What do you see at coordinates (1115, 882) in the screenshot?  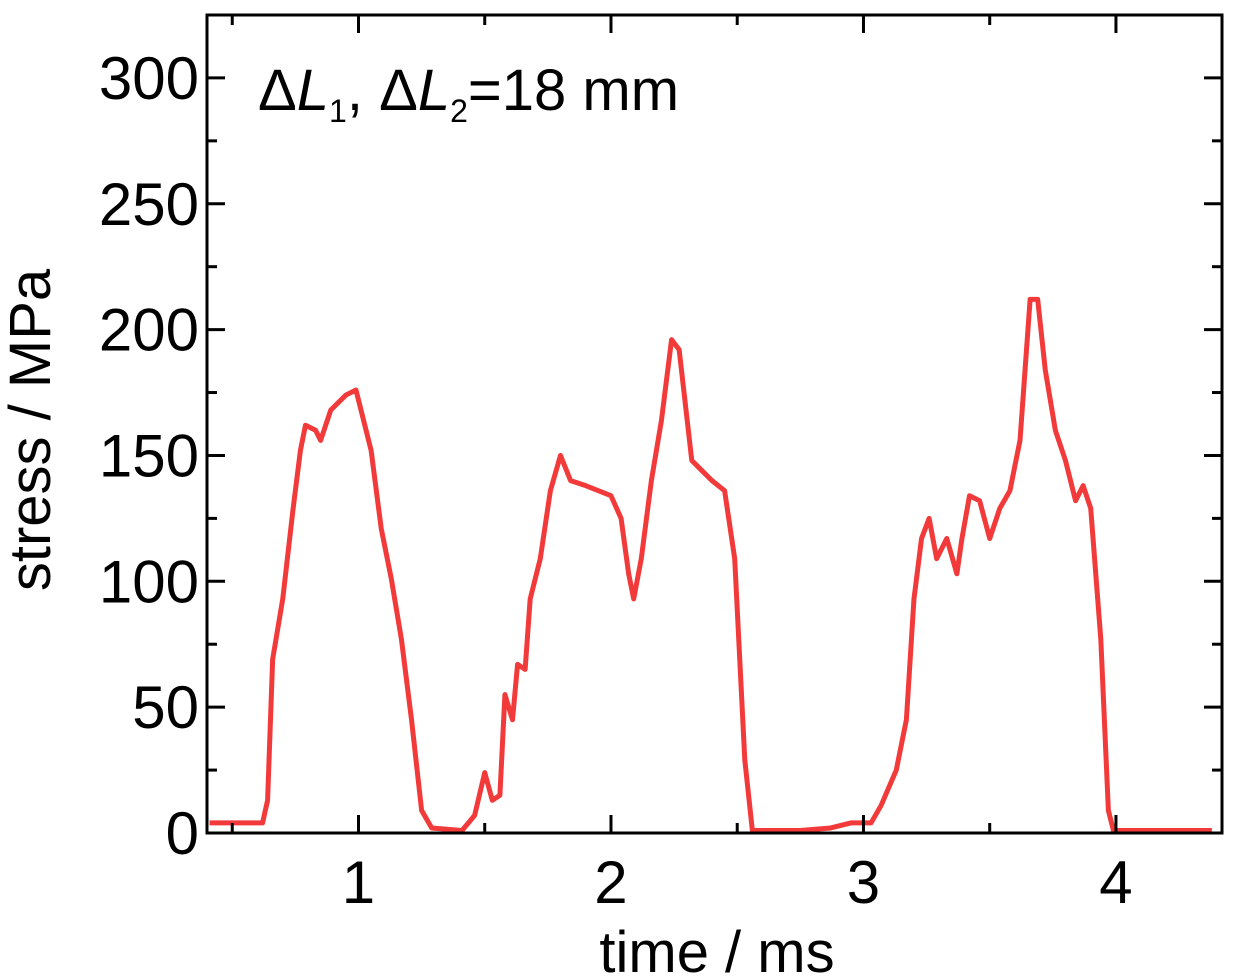 I see `x-tick-label: 4` at bounding box center [1115, 882].